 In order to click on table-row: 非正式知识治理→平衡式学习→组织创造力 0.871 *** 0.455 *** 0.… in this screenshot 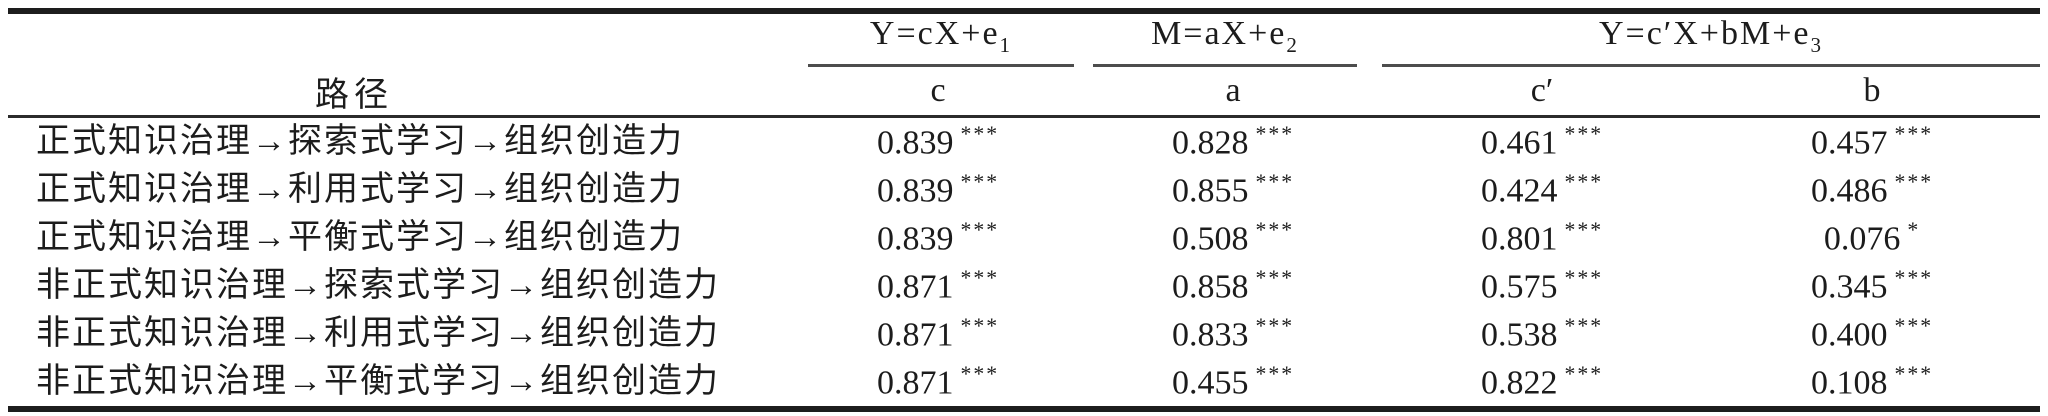, I will do `click(1024, 383)`.